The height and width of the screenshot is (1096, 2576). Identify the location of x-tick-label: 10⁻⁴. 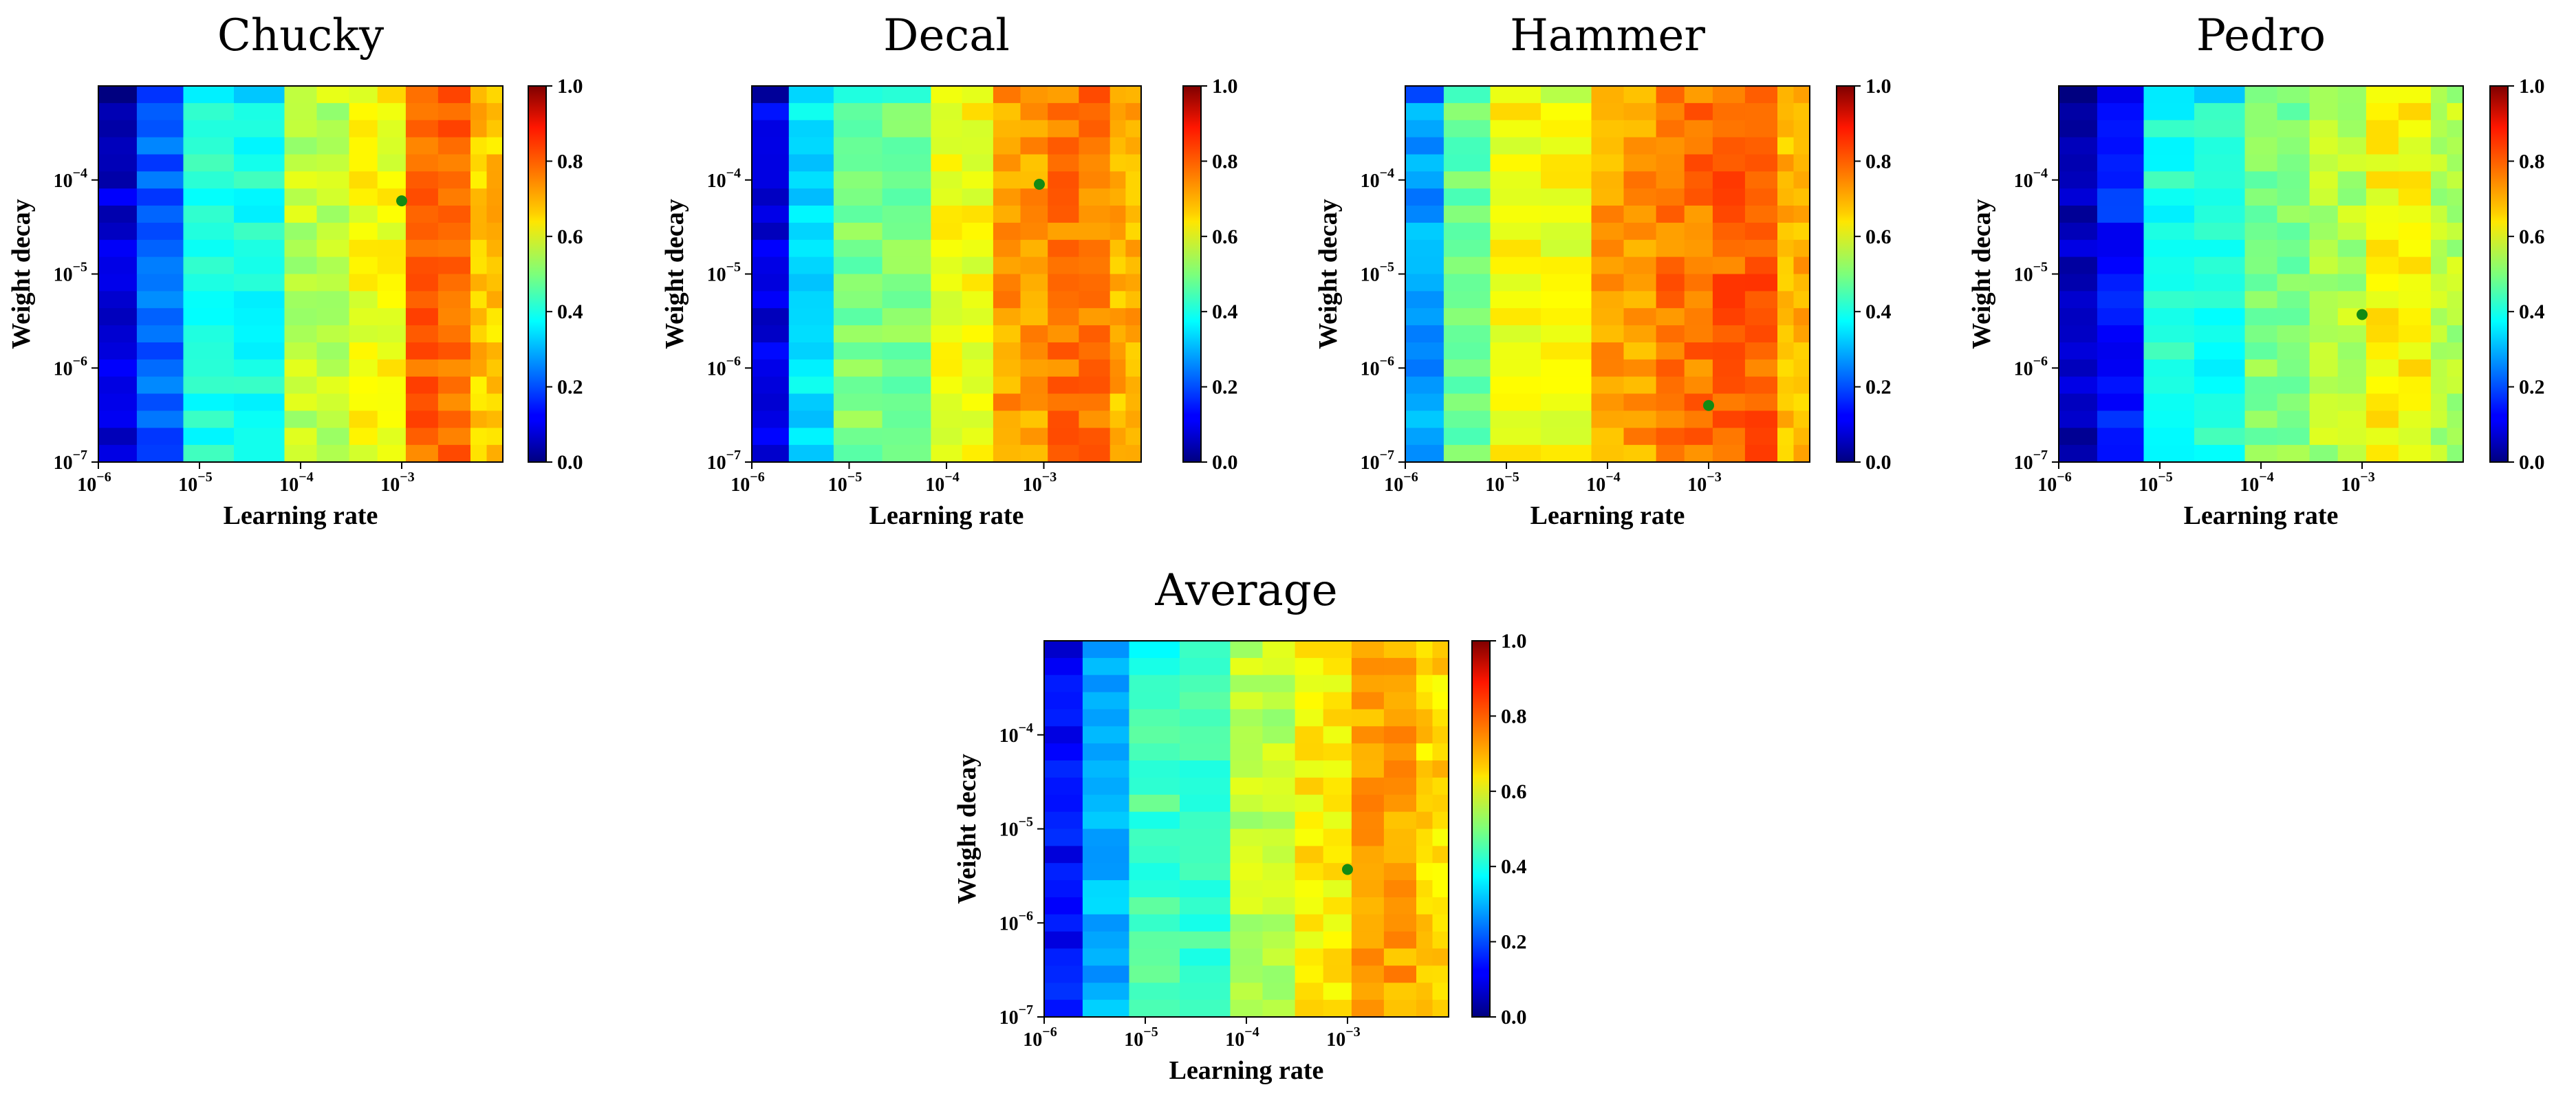
(2256, 483).